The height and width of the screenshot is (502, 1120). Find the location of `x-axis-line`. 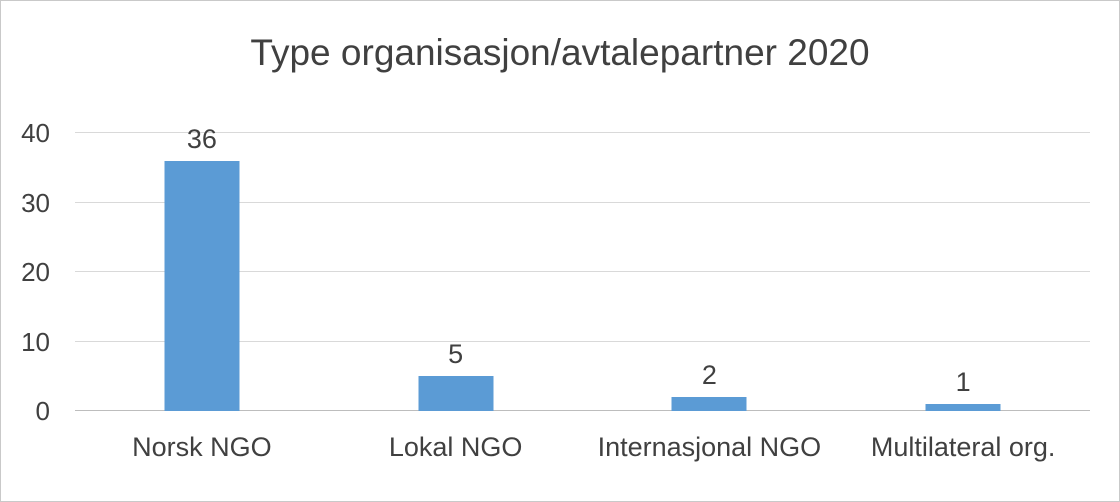

x-axis-line is located at coordinates (582, 410).